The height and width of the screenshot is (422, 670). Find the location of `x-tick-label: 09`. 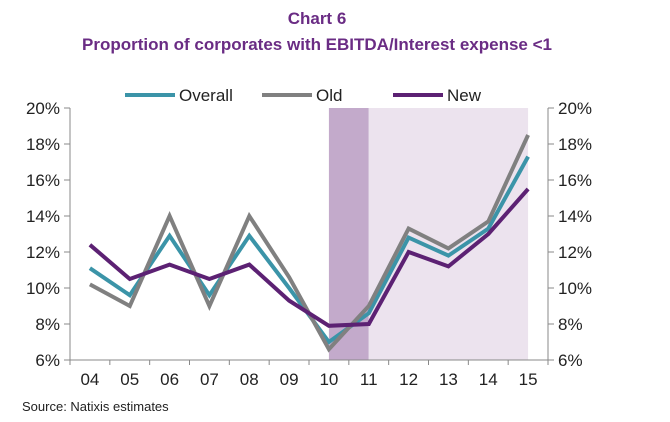

x-tick-label: 09 is located at coordinates (289, 379).